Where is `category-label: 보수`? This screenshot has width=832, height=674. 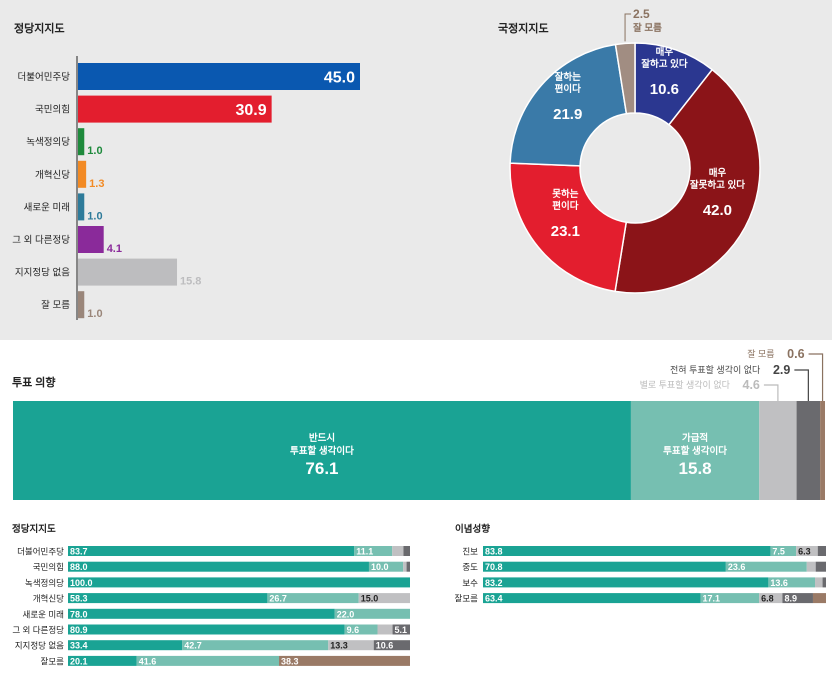 category-label: 보수 is located at coordinates (470, 583).